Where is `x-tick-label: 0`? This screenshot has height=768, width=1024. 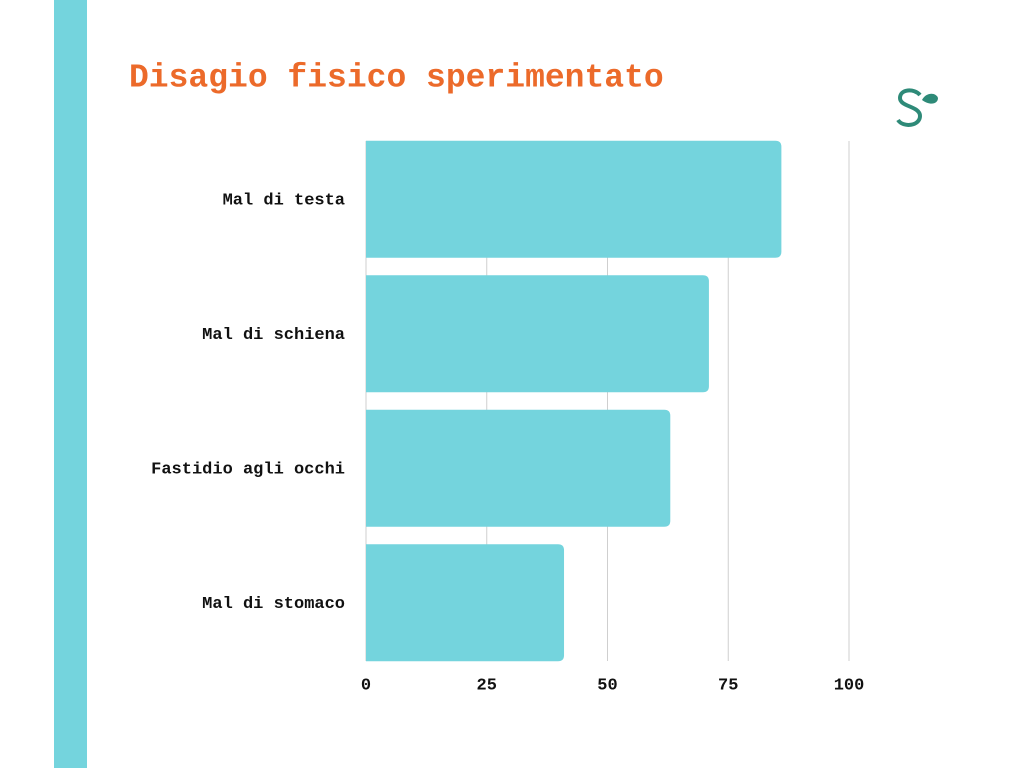
x-tick-label: 0 is located at coordinates (366, 685).